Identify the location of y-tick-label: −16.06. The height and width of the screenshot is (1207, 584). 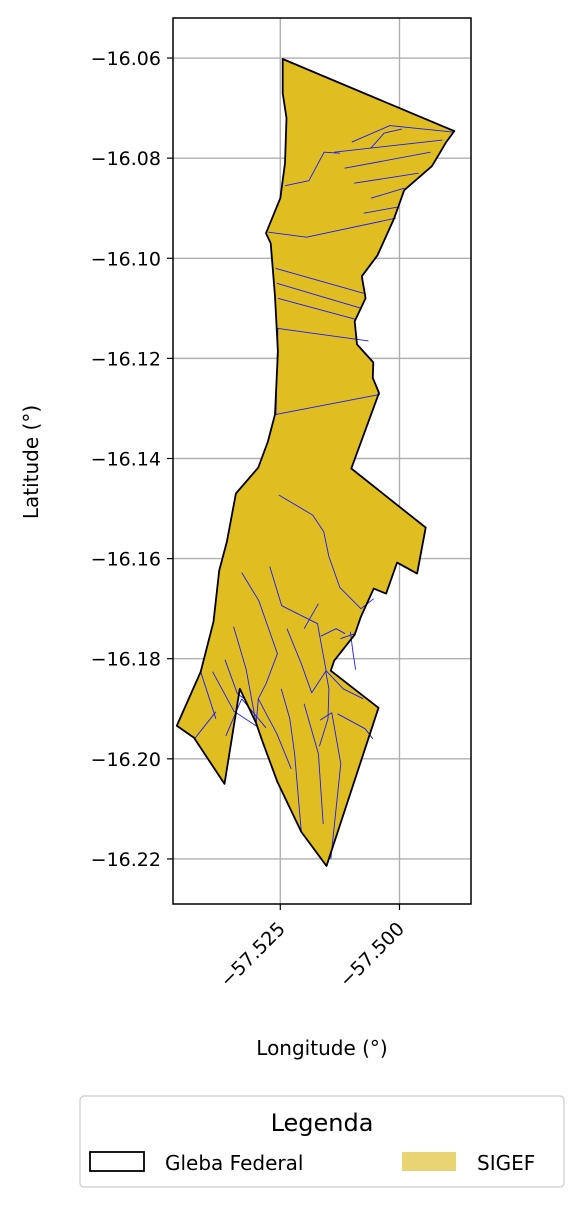
(126, 59).